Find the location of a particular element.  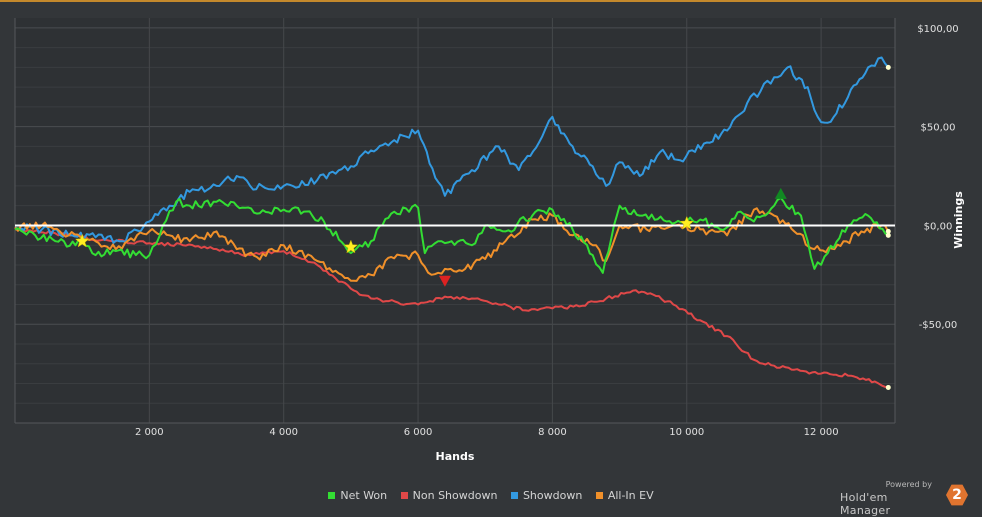

legend-item-net-won: Net Won is located at coordinates (357, 495).